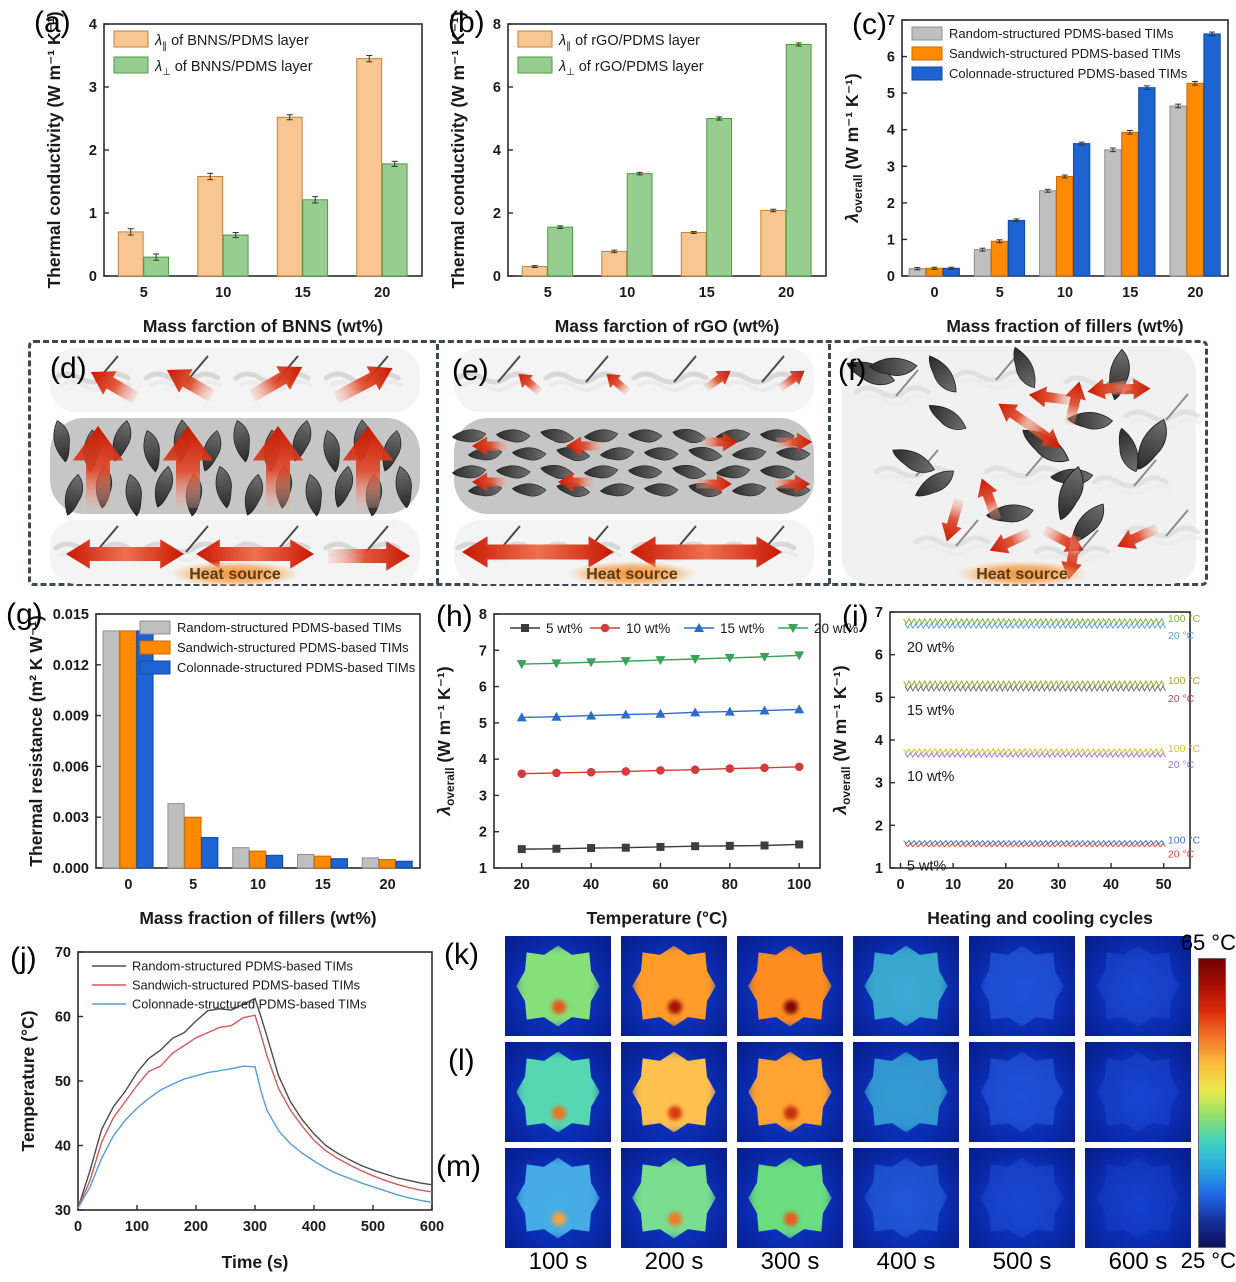  What do you see at coordinates (461, 954) in the screenshot?
I see `panel-letter-k: (k)` at bounding box center [461, 954].